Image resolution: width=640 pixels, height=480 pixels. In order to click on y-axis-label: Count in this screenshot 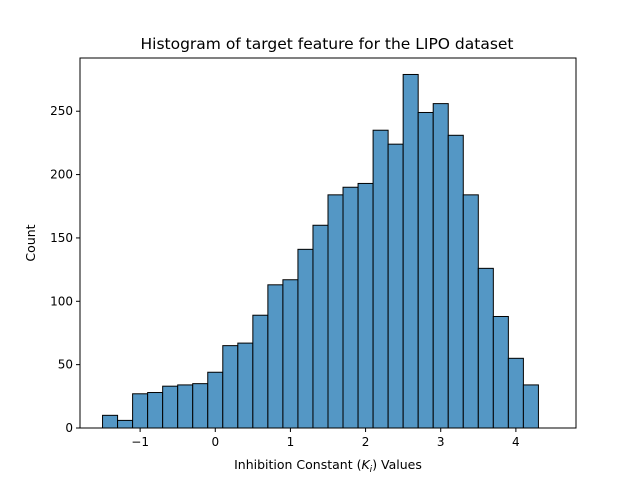, I will do `click(30, 242)`.